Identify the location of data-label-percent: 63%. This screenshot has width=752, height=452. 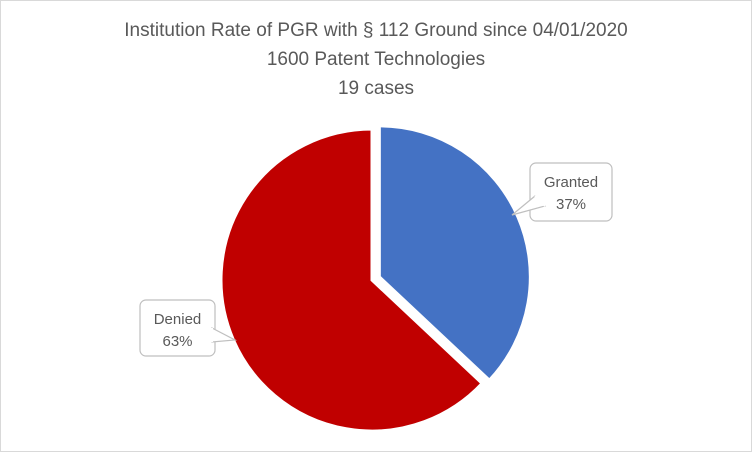
(177, 341).